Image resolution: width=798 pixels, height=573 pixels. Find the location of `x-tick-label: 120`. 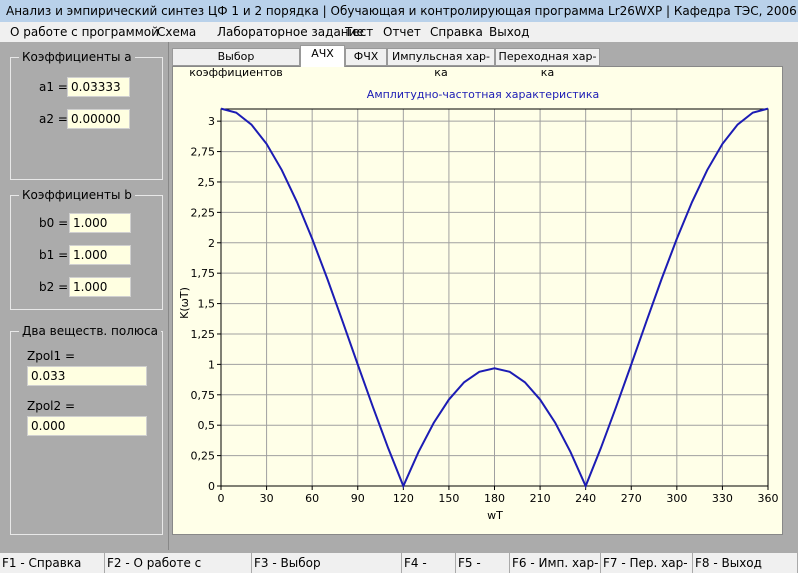

x-tick-label: 120 is located at coordinates (403, 498).